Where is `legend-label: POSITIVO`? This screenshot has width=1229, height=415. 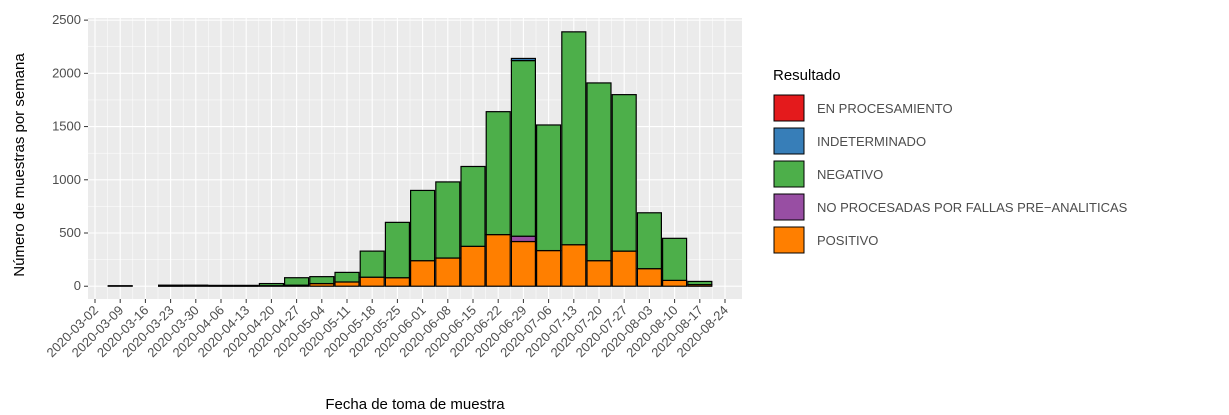
legend-label: POSITIVO is located at coordinates (847, 240).